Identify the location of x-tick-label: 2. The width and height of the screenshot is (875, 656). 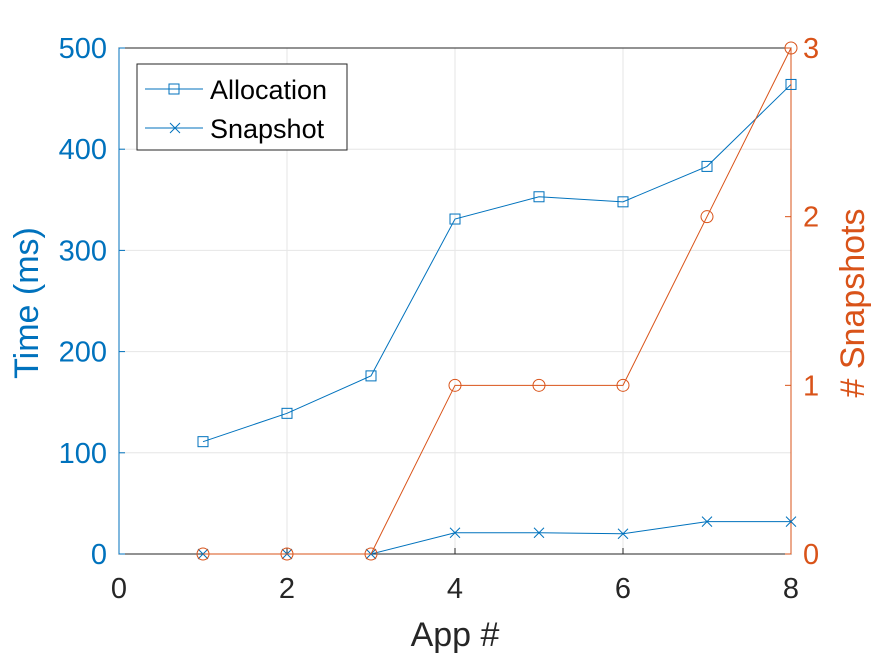
(287, 589).